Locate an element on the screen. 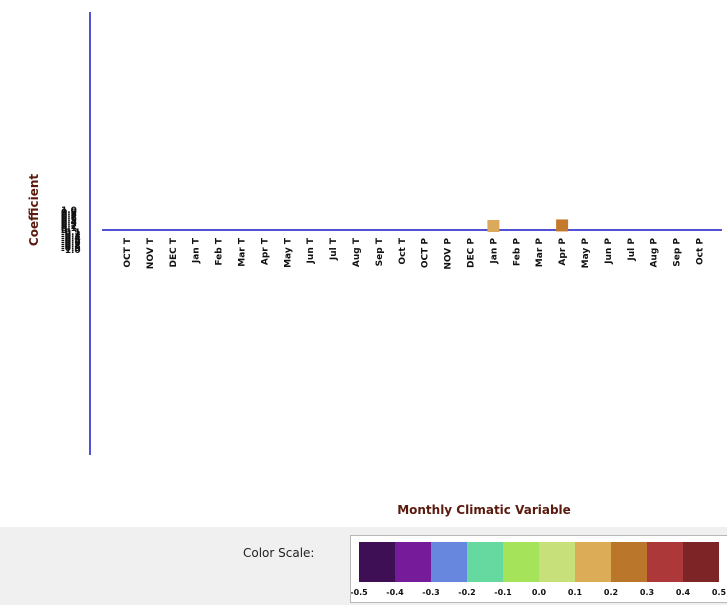 The height and width of the screenshot is (605, 727). color-scale-tick: 0.0 is located at coordinates (539, 592).